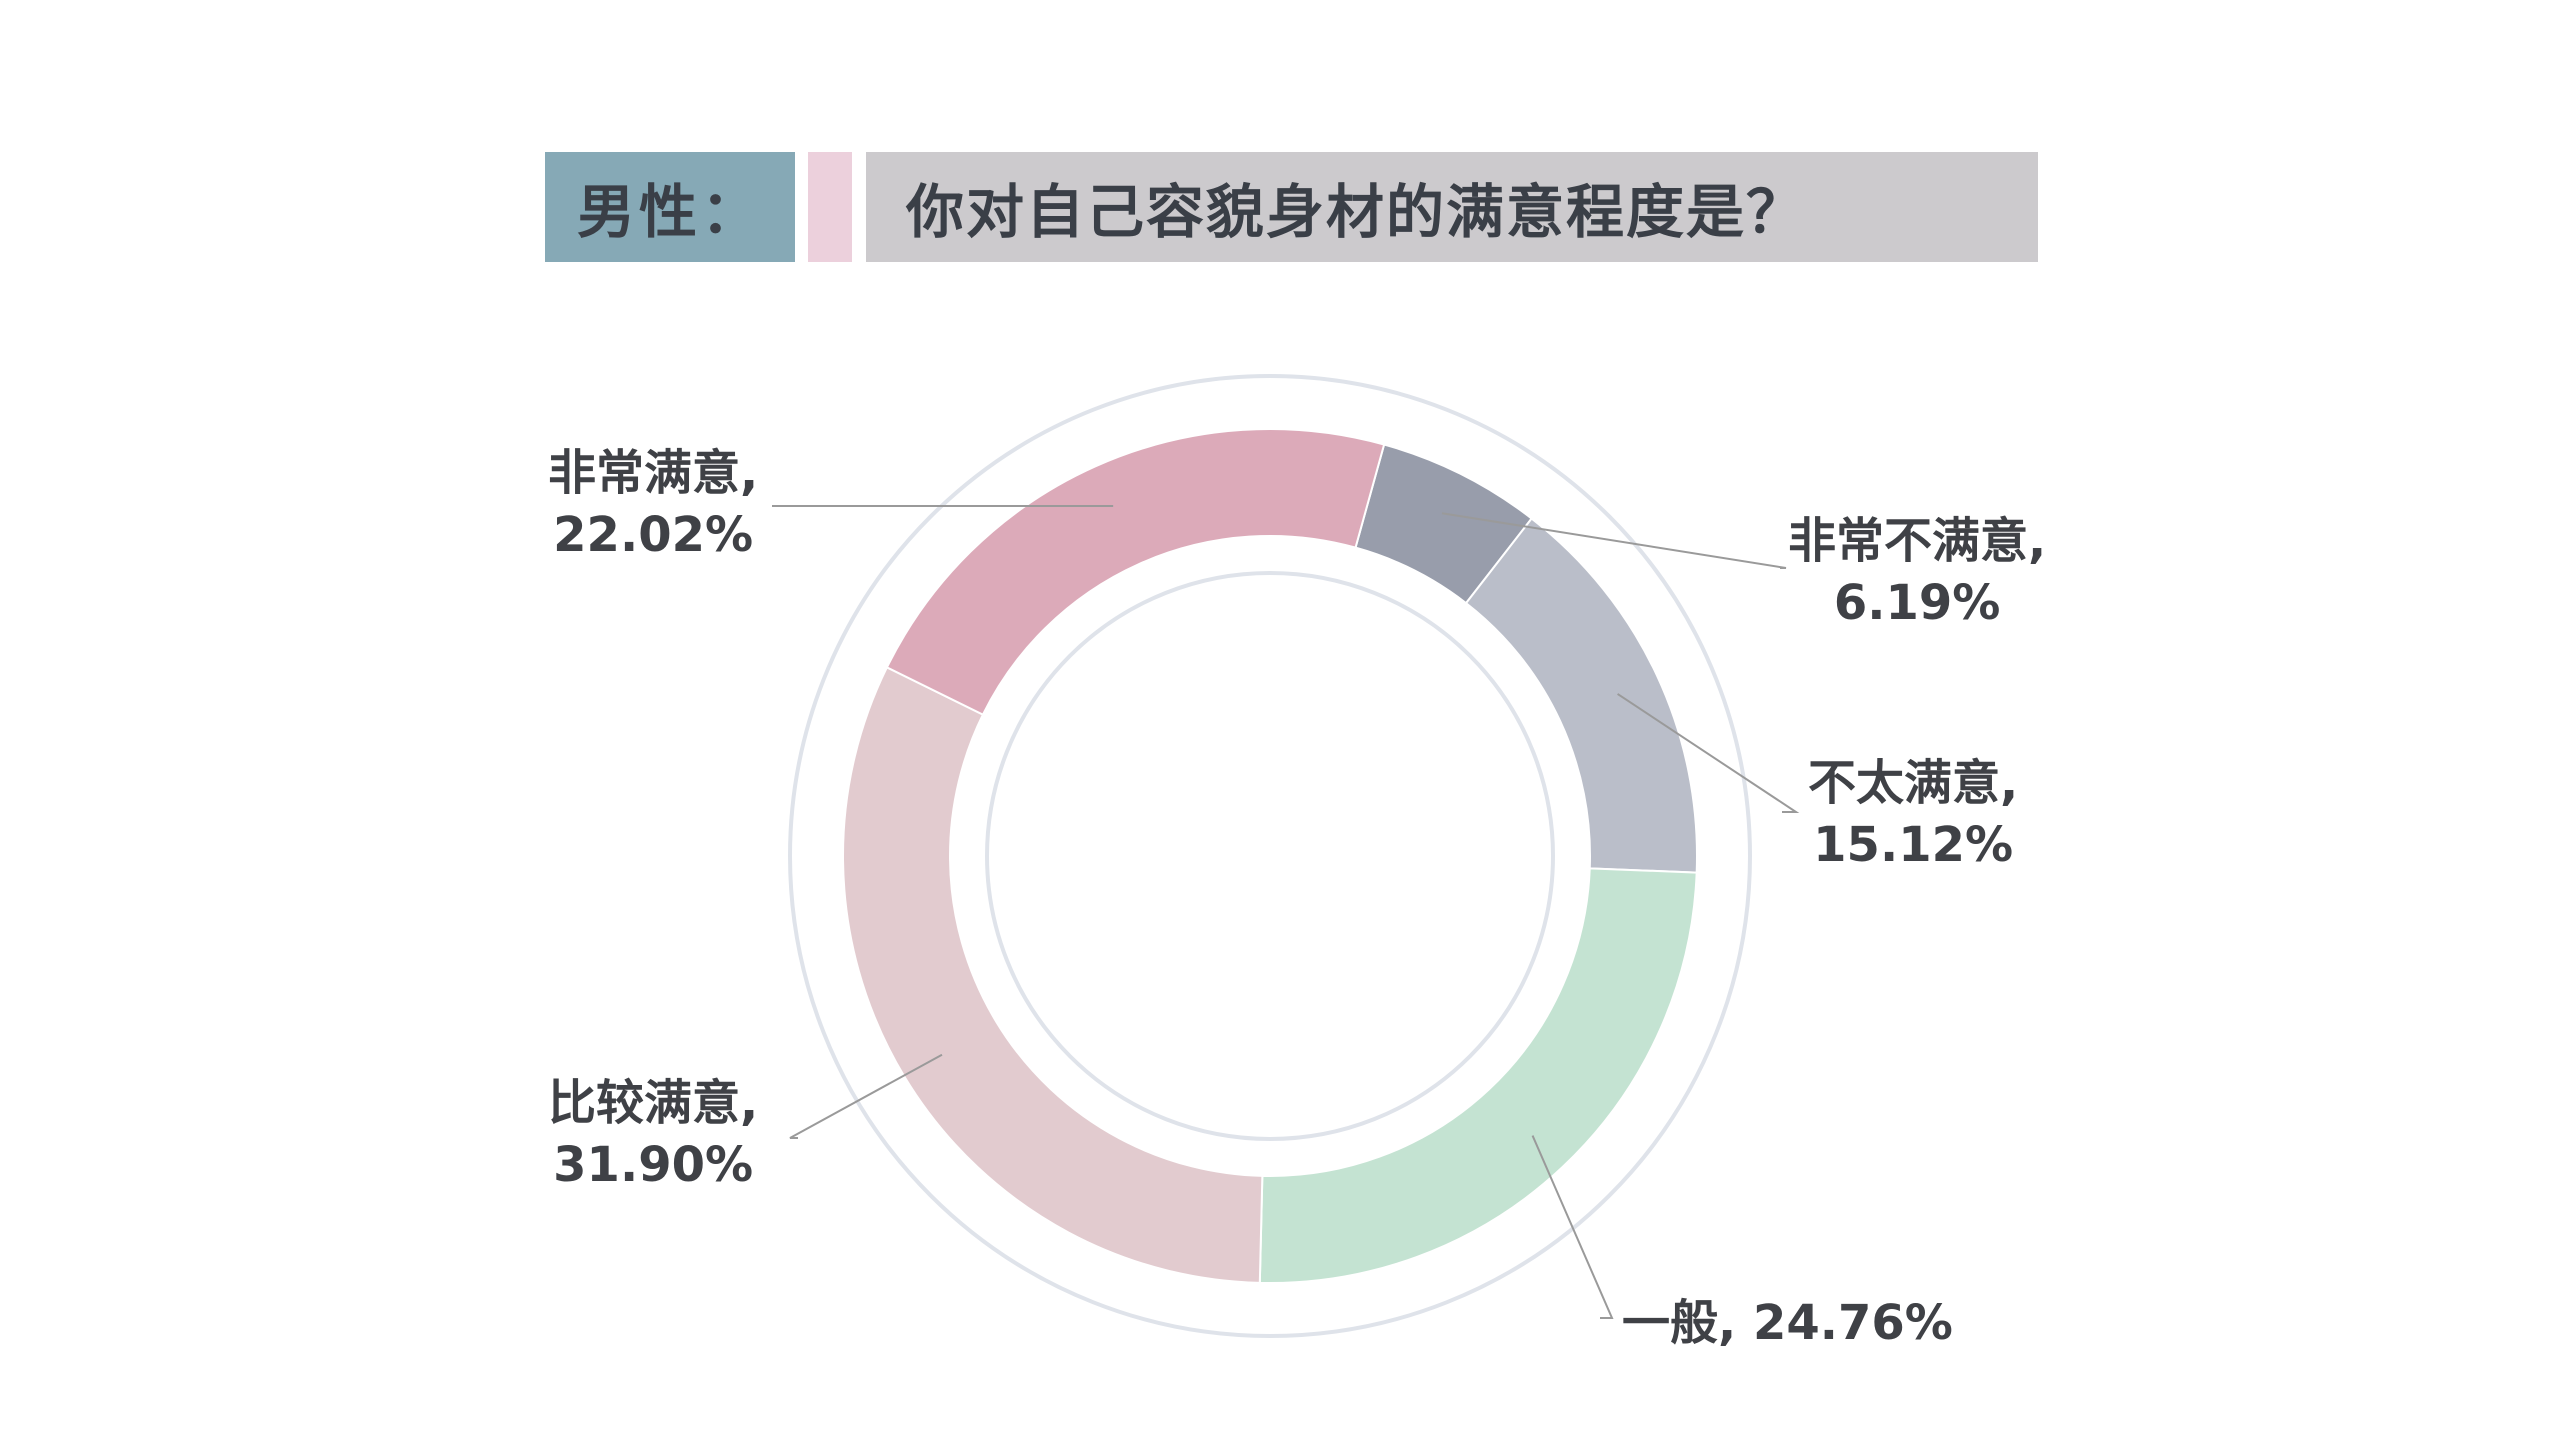 This screenshot has width=2560, height=1440. Describe the element at coordinates (653, 1134) in the screenshot. I see `slice-label-fairly-satisfied: 比较满意, 31.90%` at that location.